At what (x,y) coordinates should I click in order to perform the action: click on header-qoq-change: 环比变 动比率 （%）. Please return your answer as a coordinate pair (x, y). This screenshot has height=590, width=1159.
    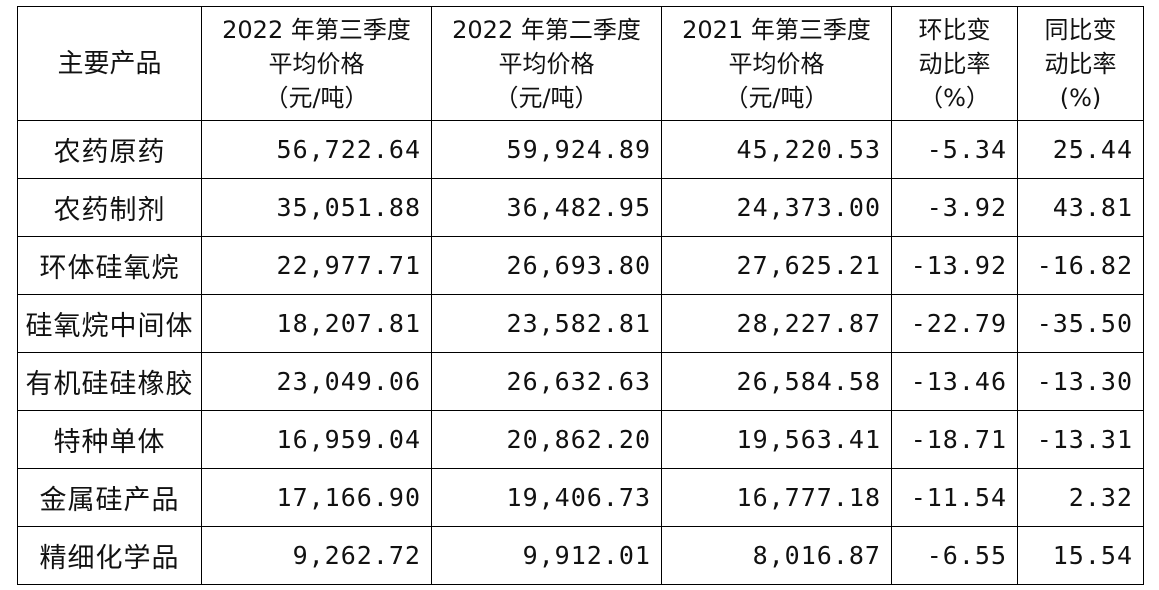
    Looking at the image, I should click on (954, 63).